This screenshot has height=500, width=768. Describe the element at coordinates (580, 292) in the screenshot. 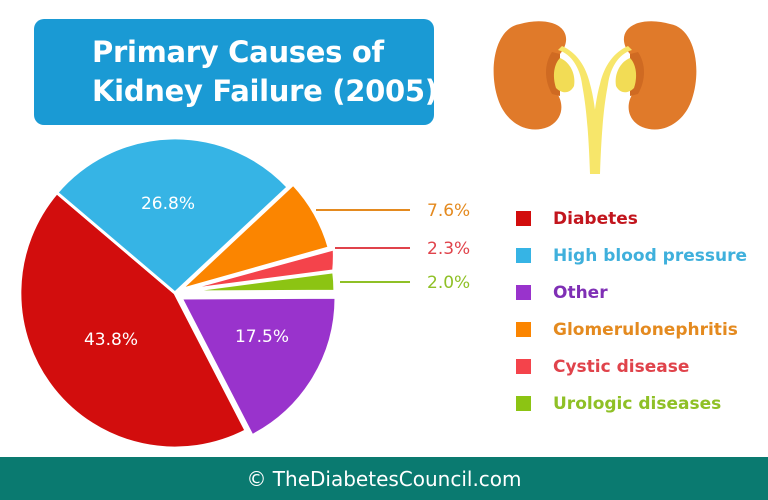

I see `legend-label: Other` at that location.